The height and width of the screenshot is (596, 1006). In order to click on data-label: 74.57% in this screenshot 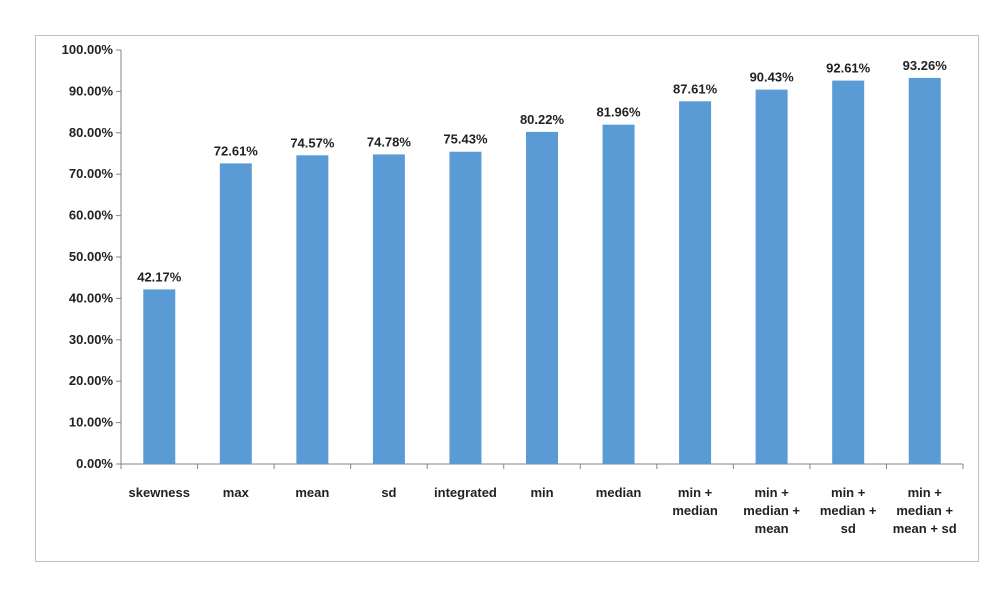, I will do `click(312, 142)`.